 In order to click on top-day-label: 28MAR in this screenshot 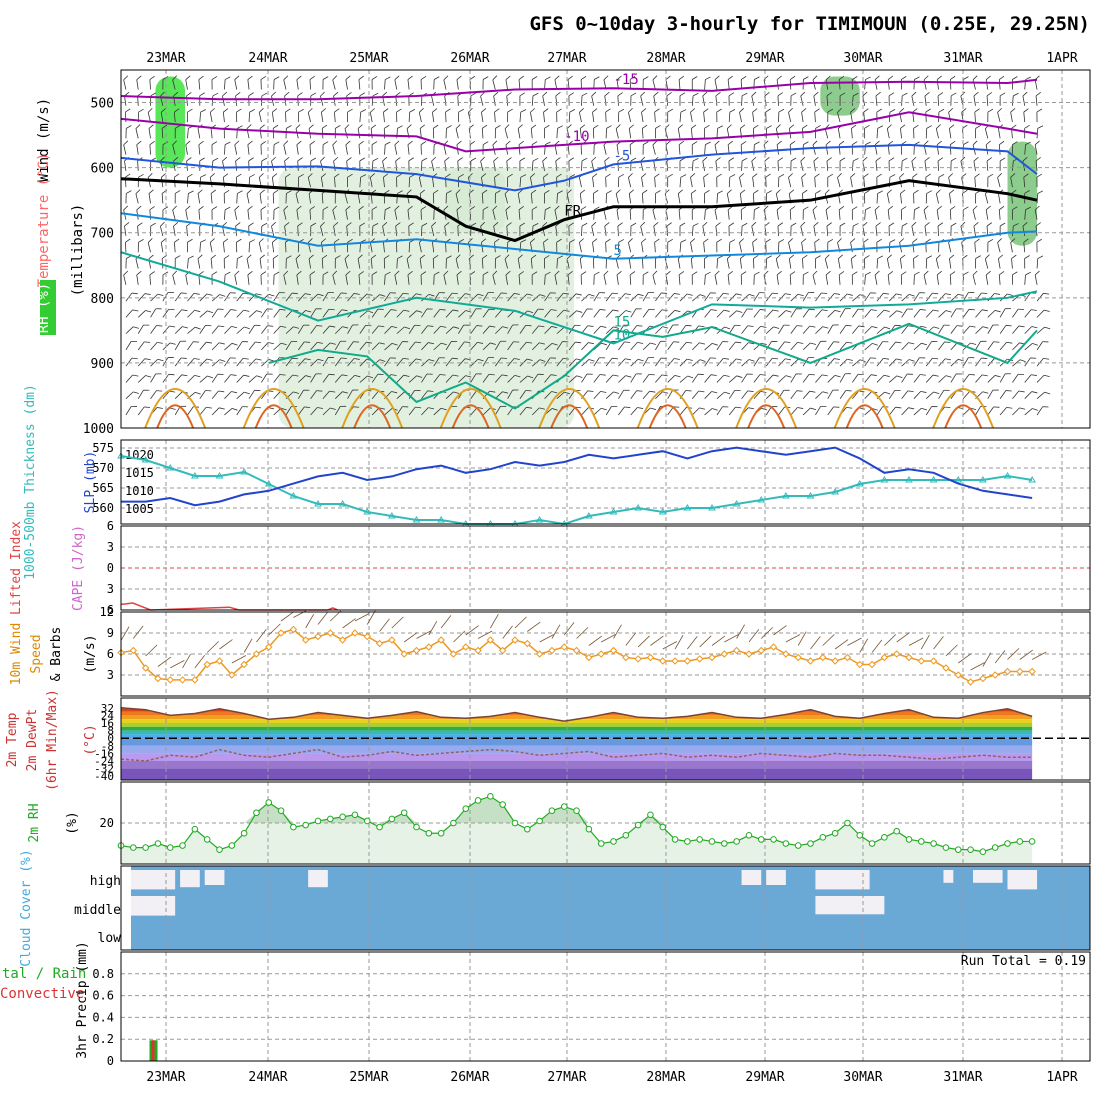, I will do `click(665, 58)`.